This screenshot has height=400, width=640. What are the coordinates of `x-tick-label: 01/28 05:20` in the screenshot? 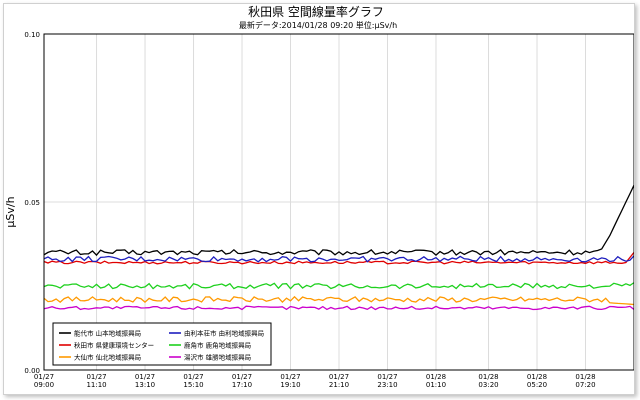 It's located at (537, 381).